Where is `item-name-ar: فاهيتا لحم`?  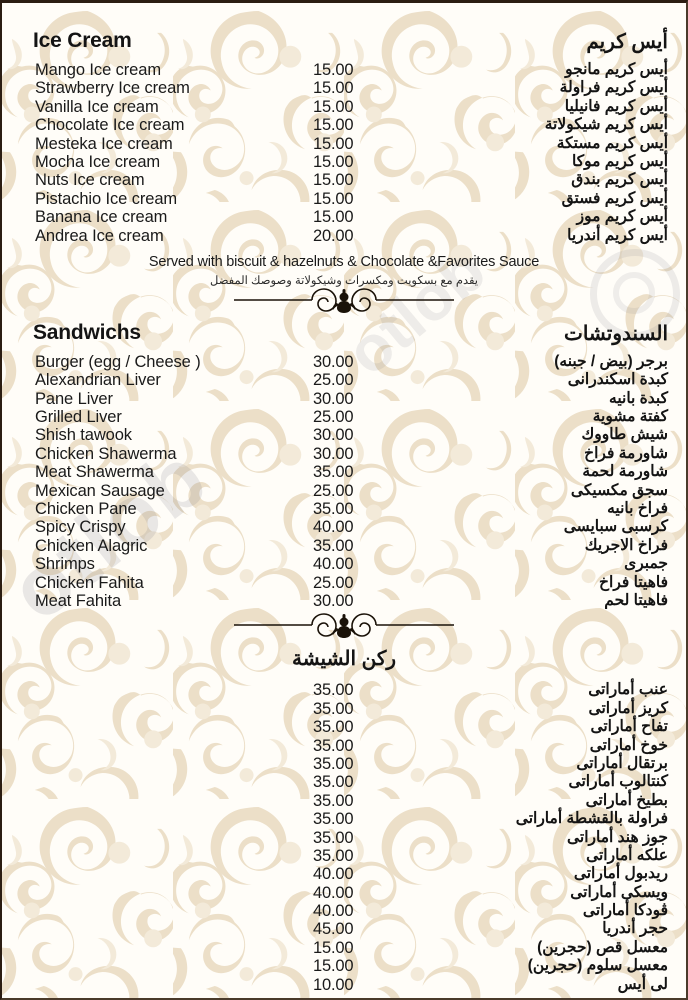
item-name-ar: فاهيتا لحم is located at coordinates (636, 600).